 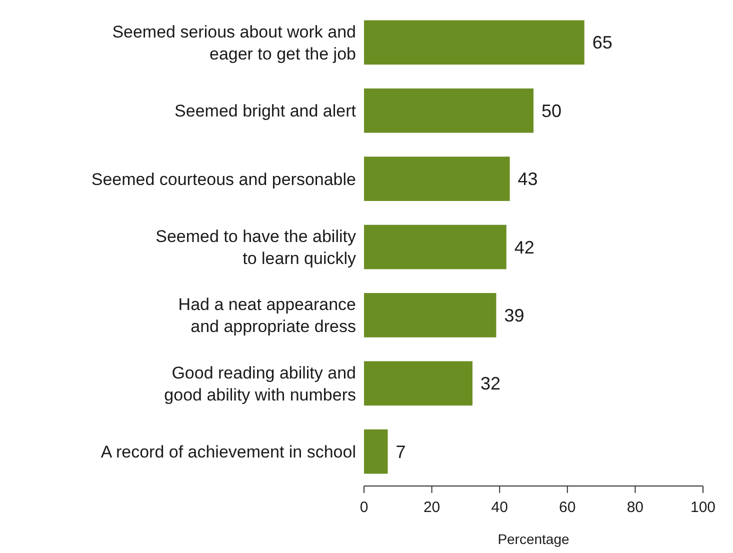 What do you see at coordinates (552, 110) in the screenshot?
I see `data-label: 50` at bounding box center [552, 110].